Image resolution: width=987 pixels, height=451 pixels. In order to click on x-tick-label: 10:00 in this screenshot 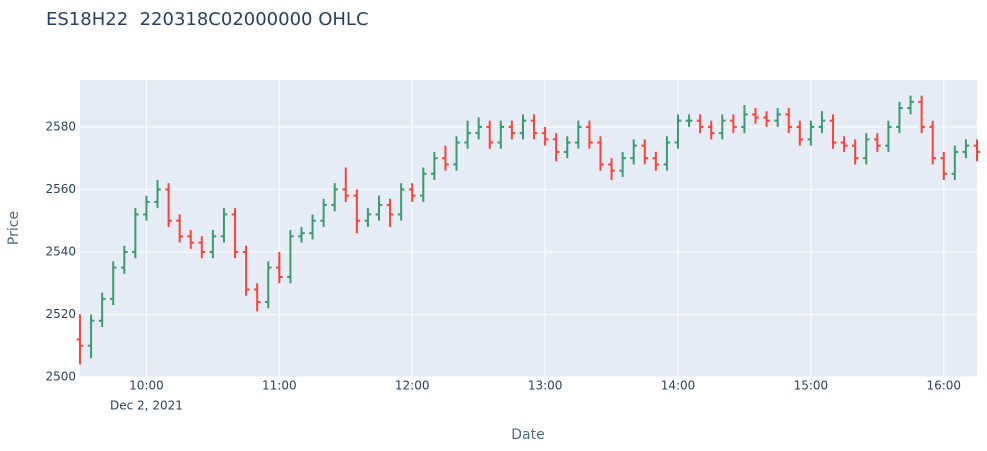, I will do `click(146, 386)`.